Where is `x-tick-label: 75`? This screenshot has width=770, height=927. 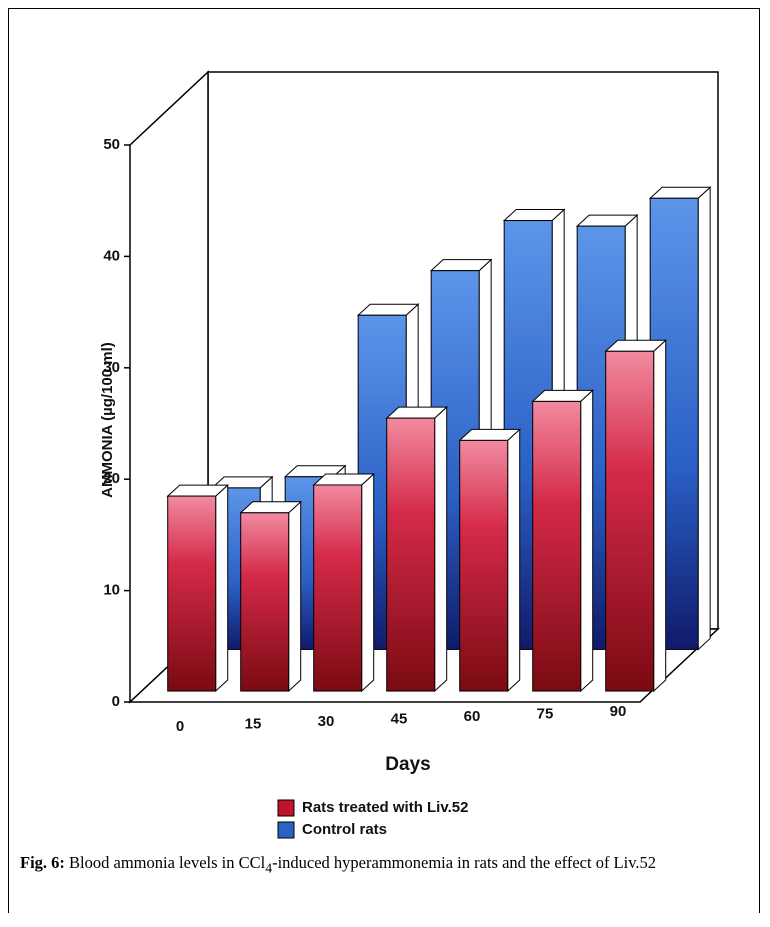 x-tick-label: 75 is located at coordinates (545, 713).